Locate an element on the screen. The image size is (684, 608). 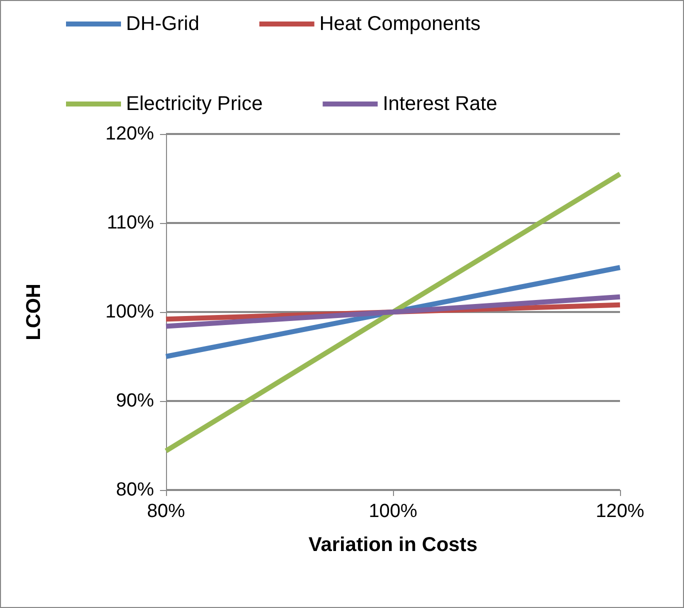
x-tick-label: 120% is located at coordinates (620, 511).